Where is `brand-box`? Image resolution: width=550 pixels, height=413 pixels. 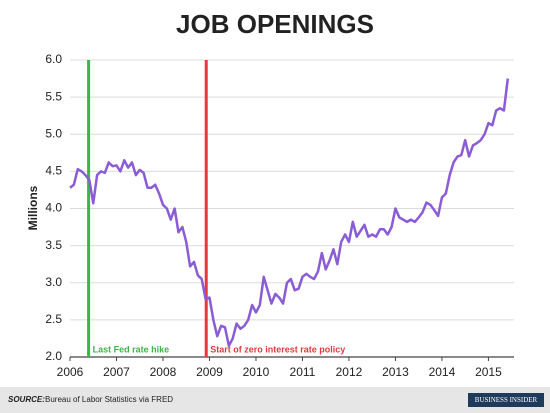 brand-box is located at coordinates (506, 400).